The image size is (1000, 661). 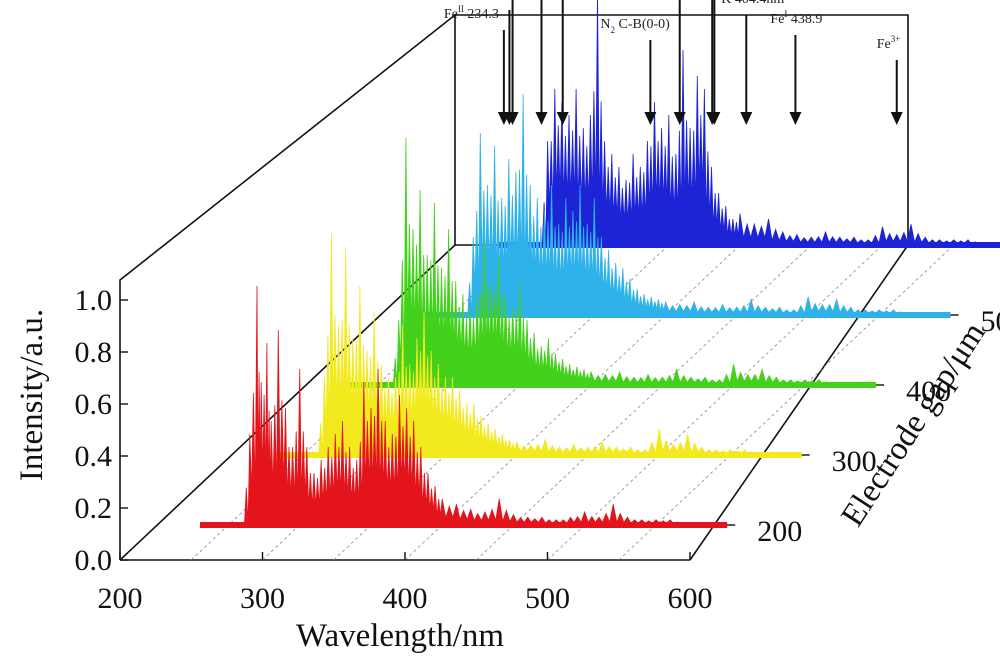 I want to click on z-tick-label: 300, so click(x=854, y=461).